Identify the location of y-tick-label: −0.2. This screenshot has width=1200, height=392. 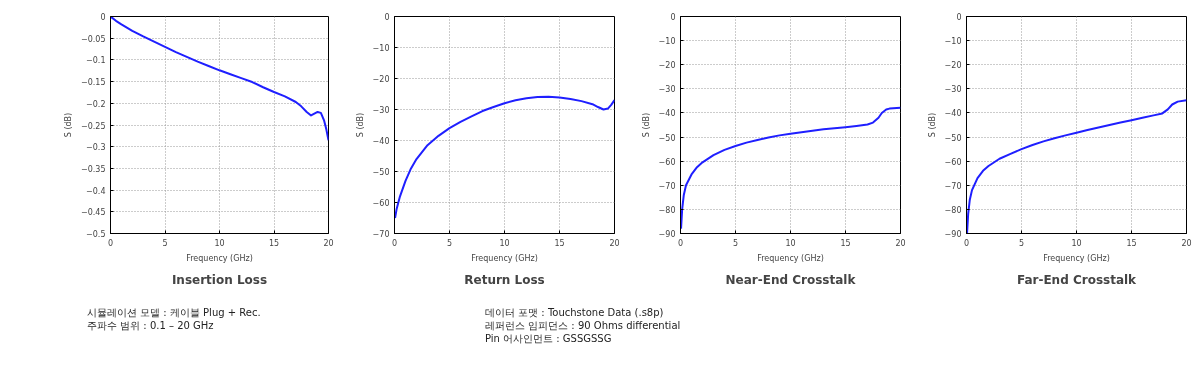
(96, 104).